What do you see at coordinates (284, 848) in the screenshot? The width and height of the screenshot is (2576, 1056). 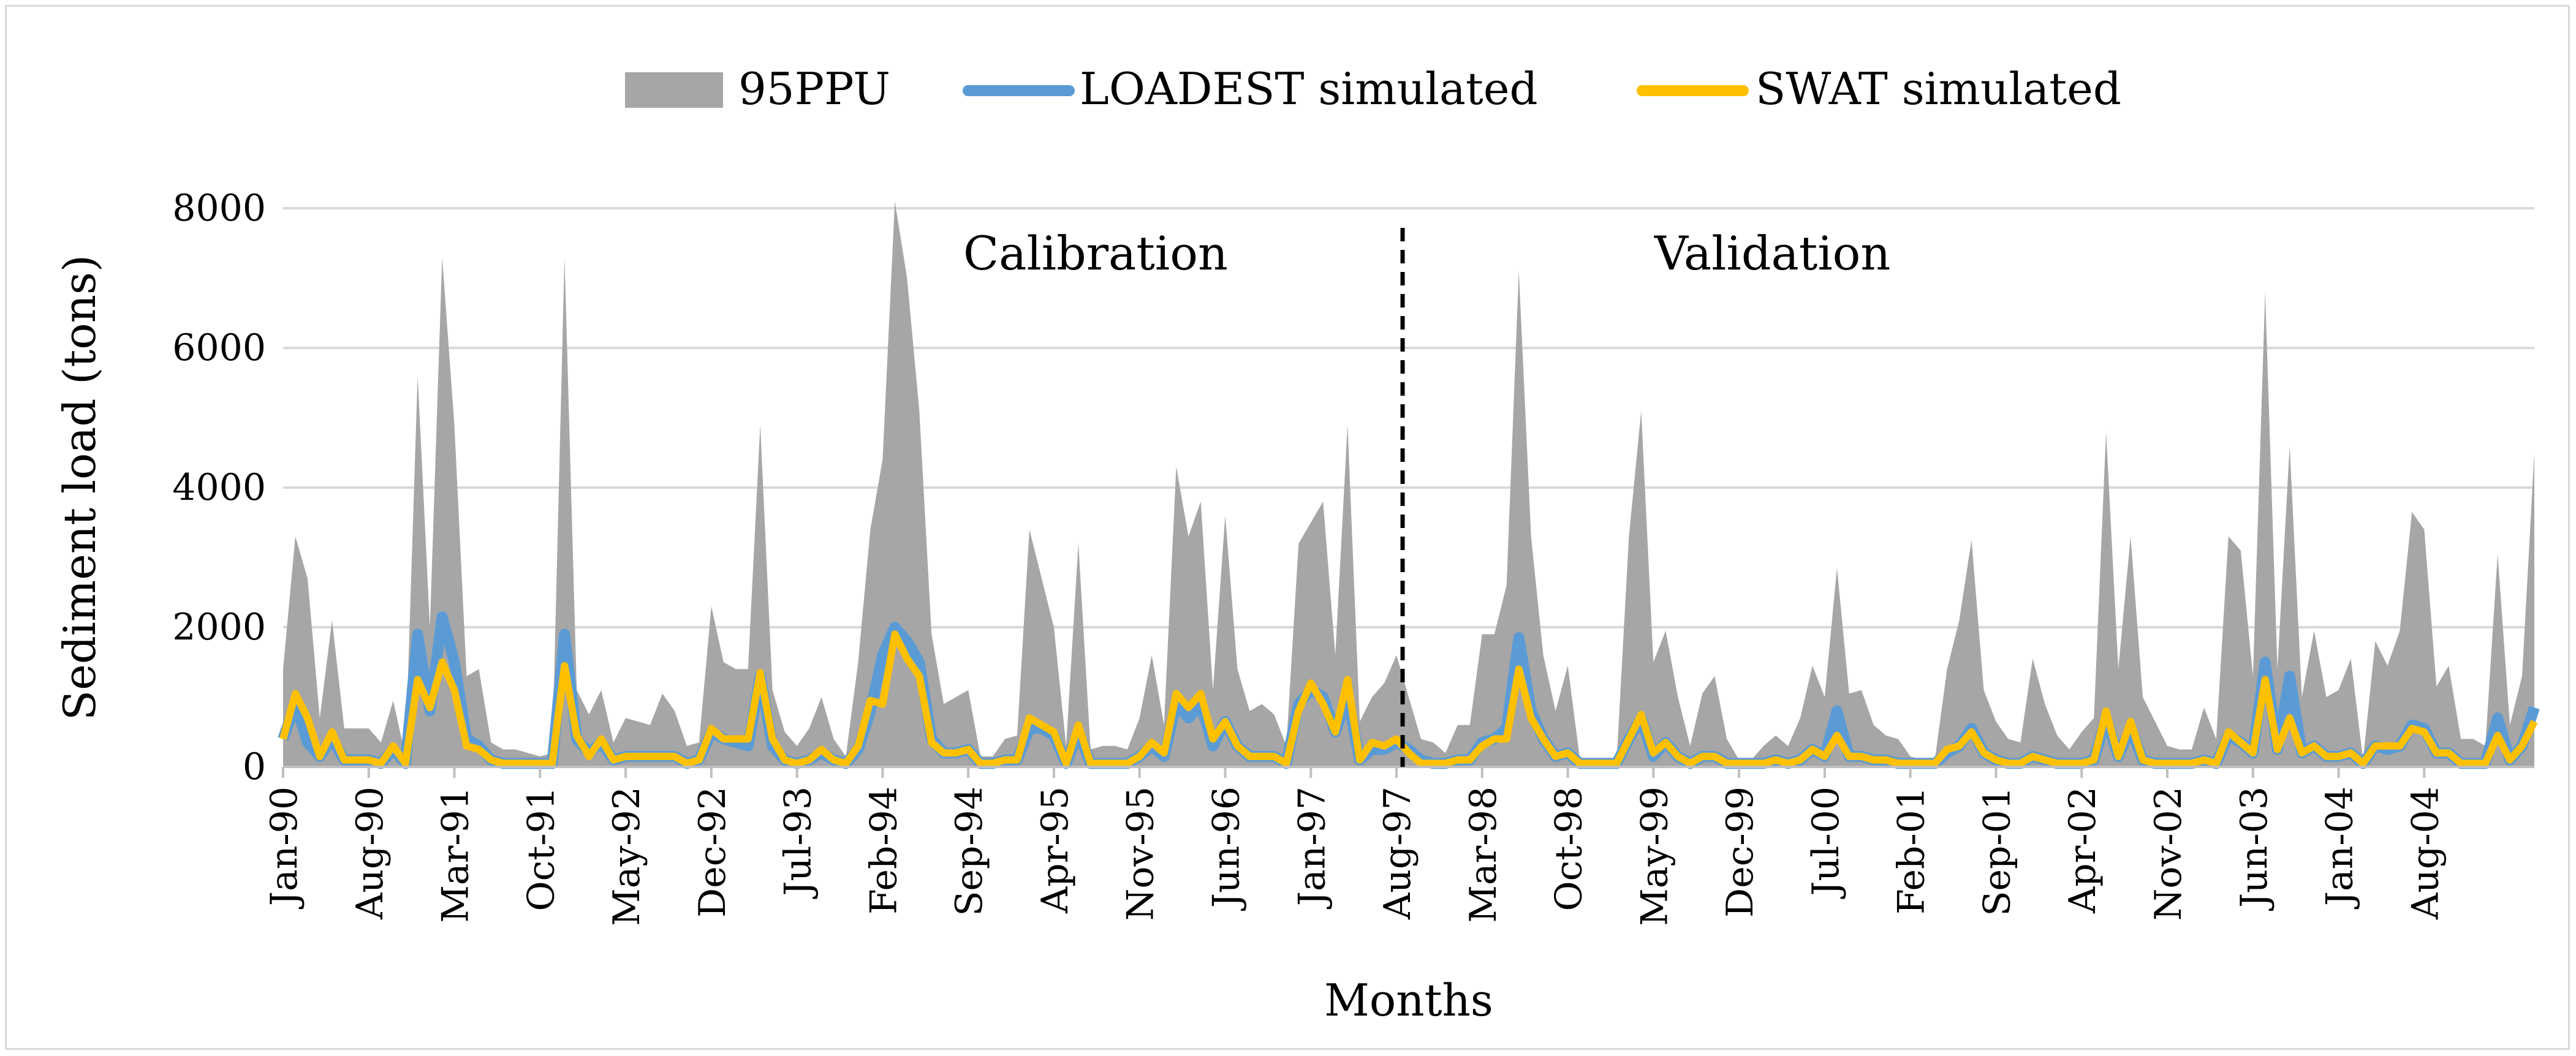 I see `x-tick-label: Jan-90` at bounding box center [284, 848].